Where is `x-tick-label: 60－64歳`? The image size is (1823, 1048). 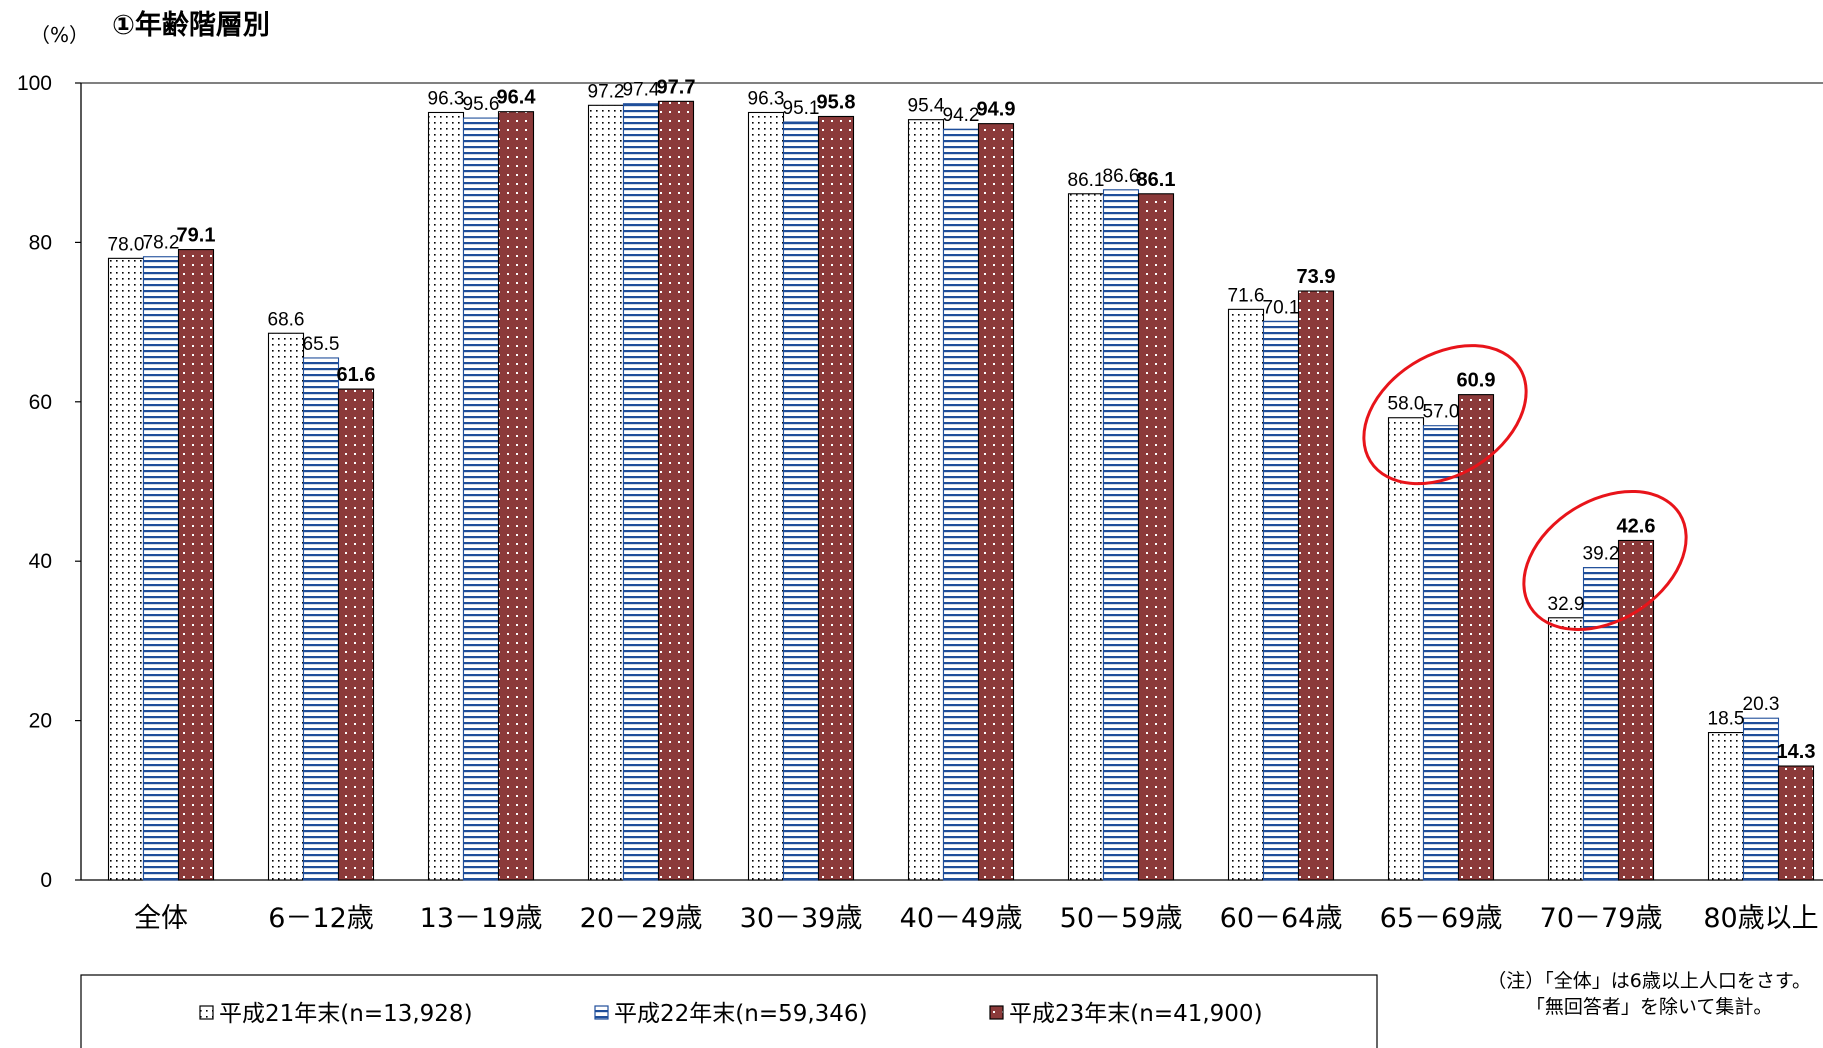 x-tick-label: 60－64歳 is located at coordinates (1281, 918).